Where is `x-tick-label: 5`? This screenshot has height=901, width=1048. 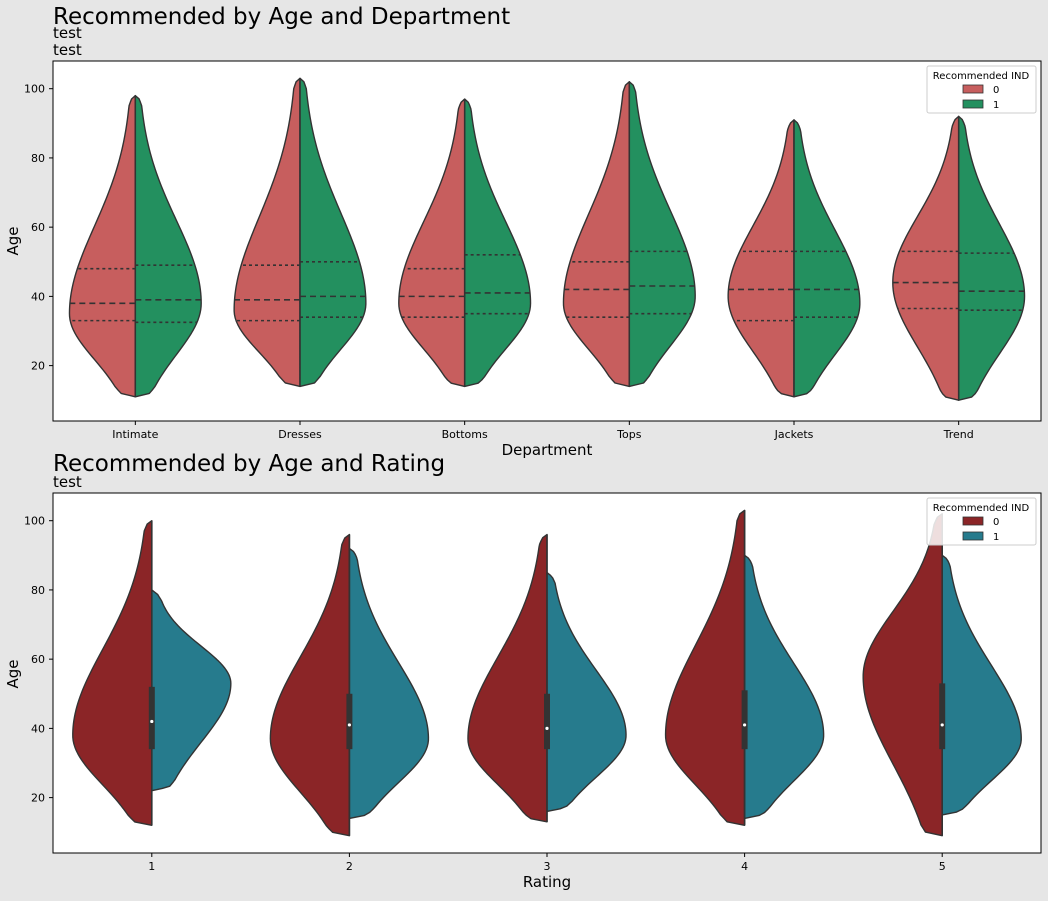
x-tick-label: 5 is located at coordinates (942, 866).